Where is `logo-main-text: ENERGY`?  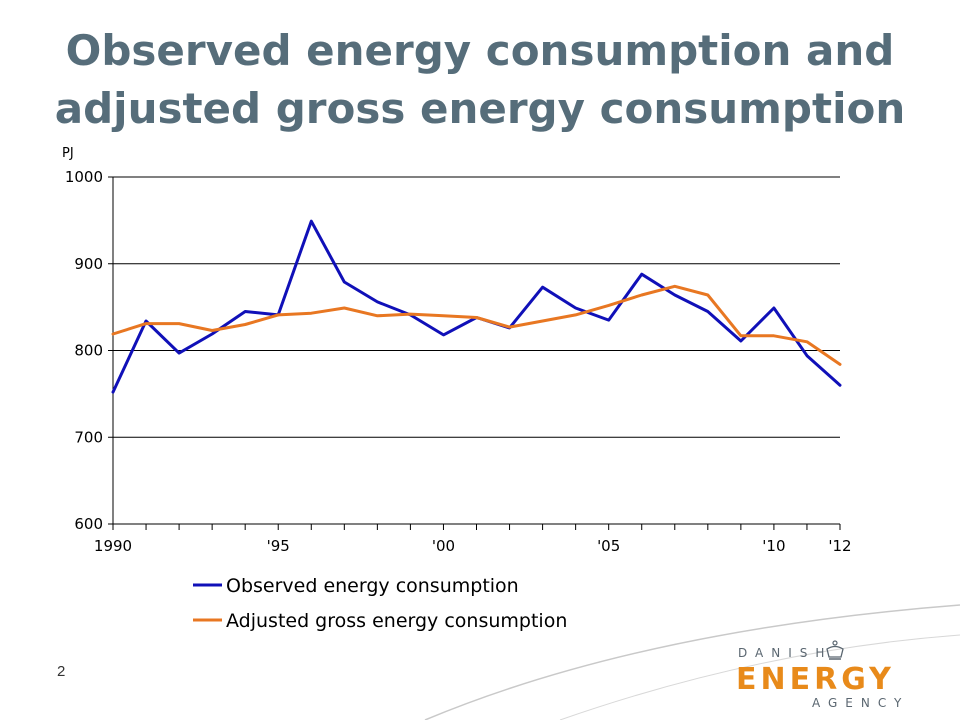 logo-main-text: ENERGY is located at coordinates (815, 679).